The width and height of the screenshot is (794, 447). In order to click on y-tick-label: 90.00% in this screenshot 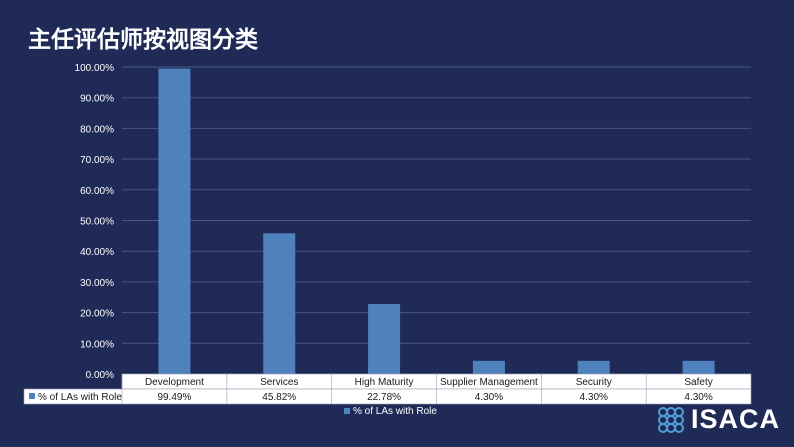, I will do `click(97, 99)`.